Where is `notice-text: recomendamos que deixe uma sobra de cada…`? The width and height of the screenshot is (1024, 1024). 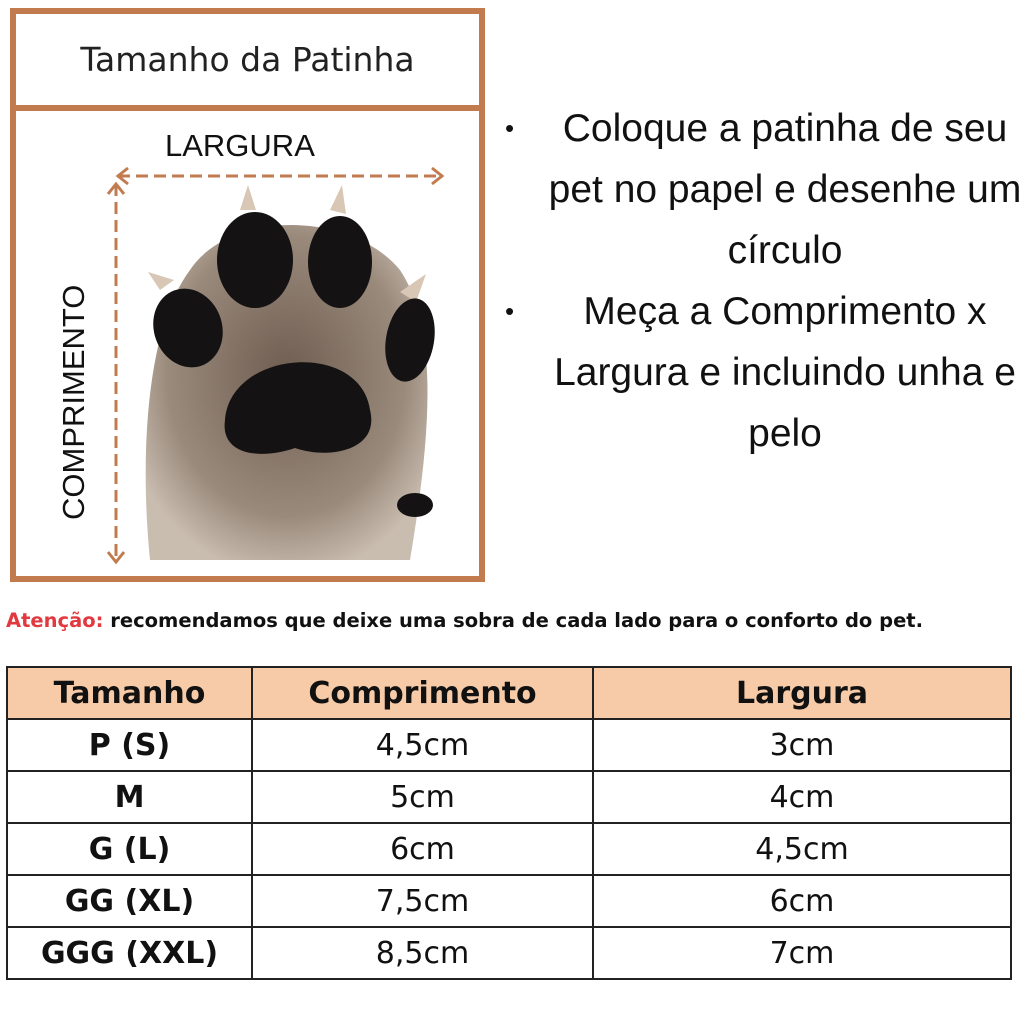 notice-text: recomendamos que deixe uma sobra de cada… is located at coordinates (513, 620).